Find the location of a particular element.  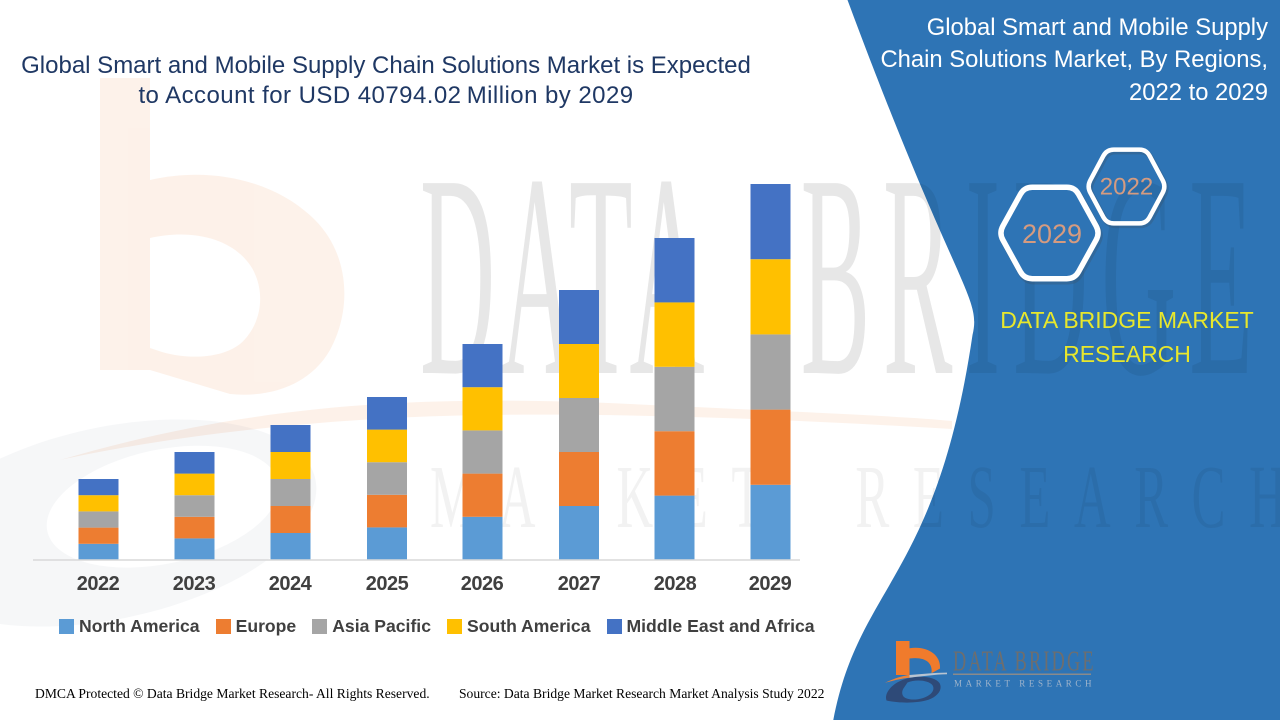

svg-text: 2022 is located at coordinates (1126, 187).